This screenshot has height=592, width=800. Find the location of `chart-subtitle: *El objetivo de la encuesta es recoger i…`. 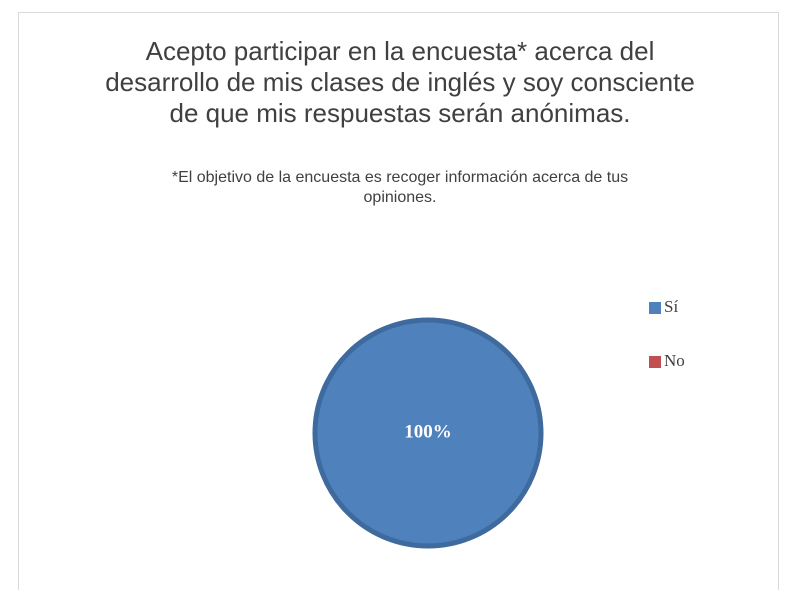

chart-subtitle: *El objetivo de la encuesta es recoger i… is located at coordinates (400, 187).